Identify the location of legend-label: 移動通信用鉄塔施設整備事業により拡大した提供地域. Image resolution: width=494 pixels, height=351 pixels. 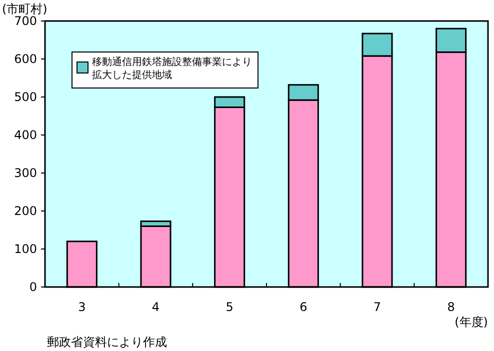
(172, 69).